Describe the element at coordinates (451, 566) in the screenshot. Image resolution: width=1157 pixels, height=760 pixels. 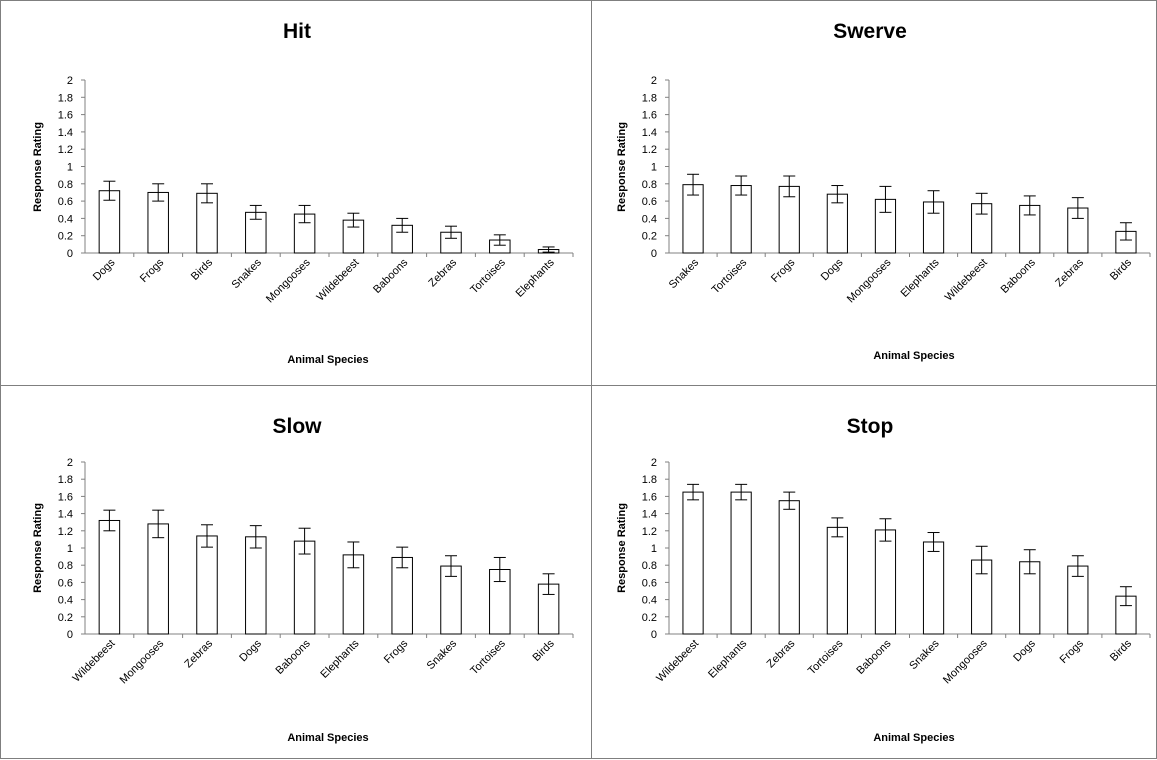
I see `error-bar-slow-snakes` at that location.